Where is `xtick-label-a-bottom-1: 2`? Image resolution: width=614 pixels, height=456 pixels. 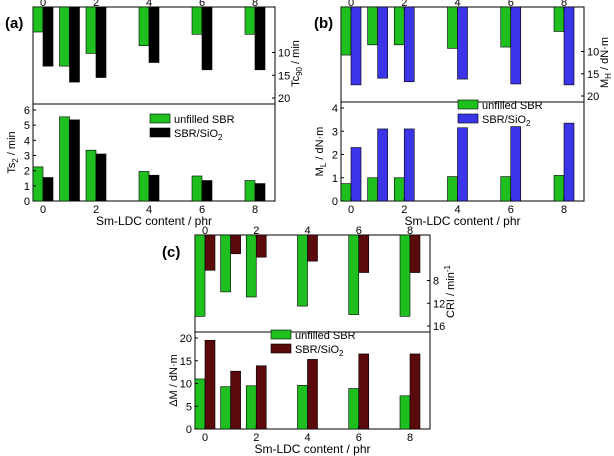 xtick-label-a-bottom-1: 2 is located at coordinates (96, 210).